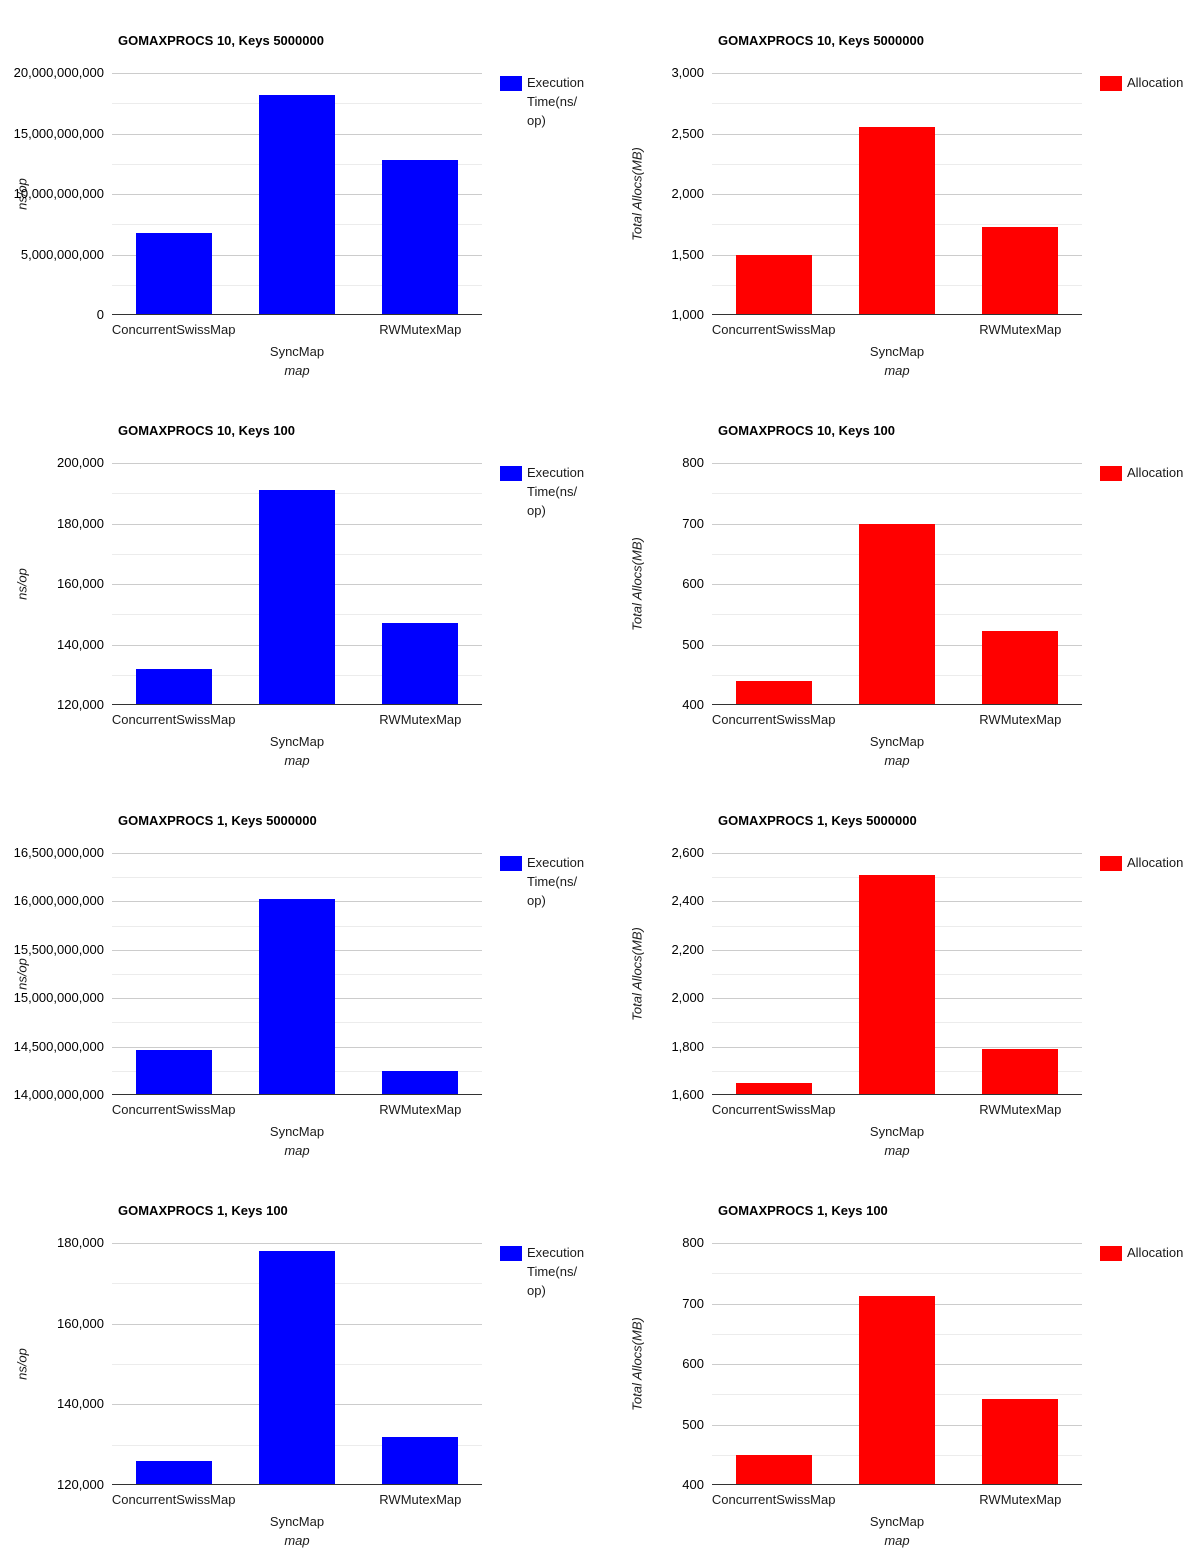 The image size is (1200, 1560). Describe the element at coordinates (687, 1094) in the screenshot. I see `y-tick-label: 1,600` at that location.